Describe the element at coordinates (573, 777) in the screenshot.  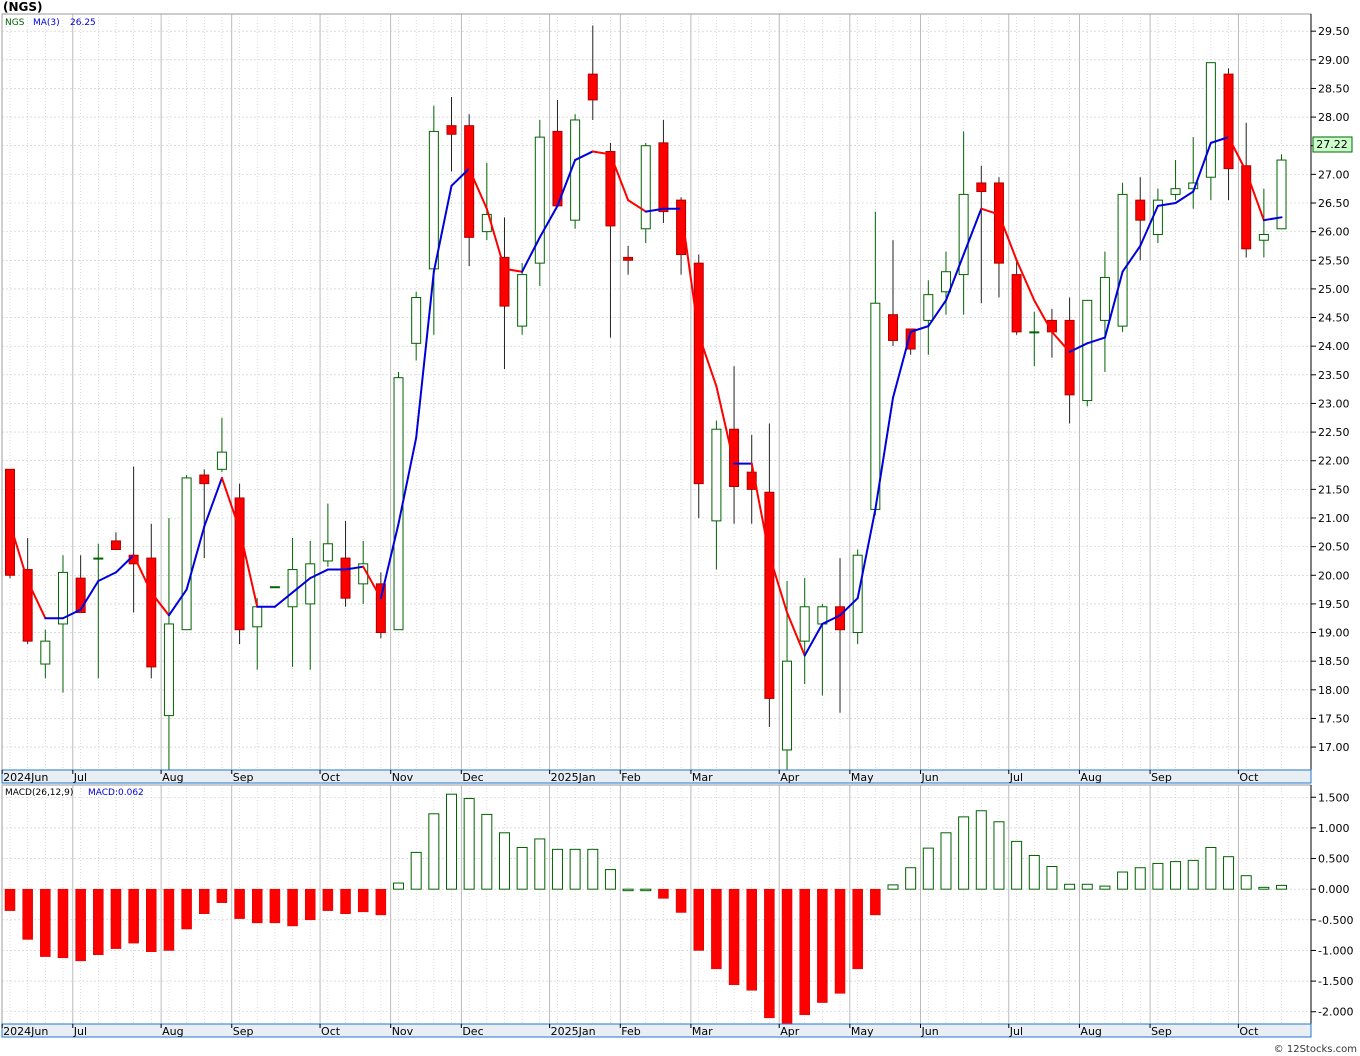
I see `date-tick-label: 2025Jan` at that location.